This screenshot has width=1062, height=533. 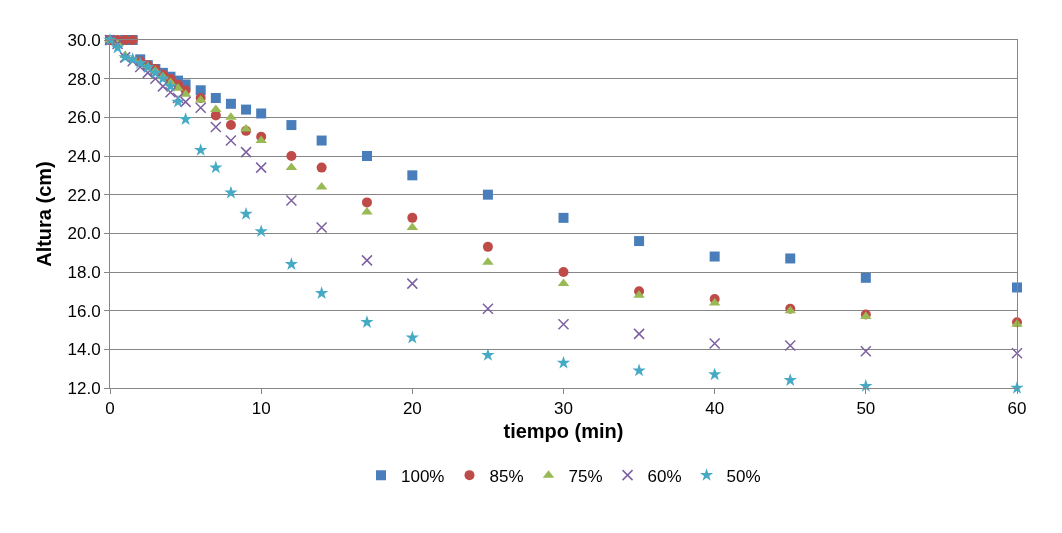 I want to click on y-tick-label: 16.0, so click(x=84, y=311).